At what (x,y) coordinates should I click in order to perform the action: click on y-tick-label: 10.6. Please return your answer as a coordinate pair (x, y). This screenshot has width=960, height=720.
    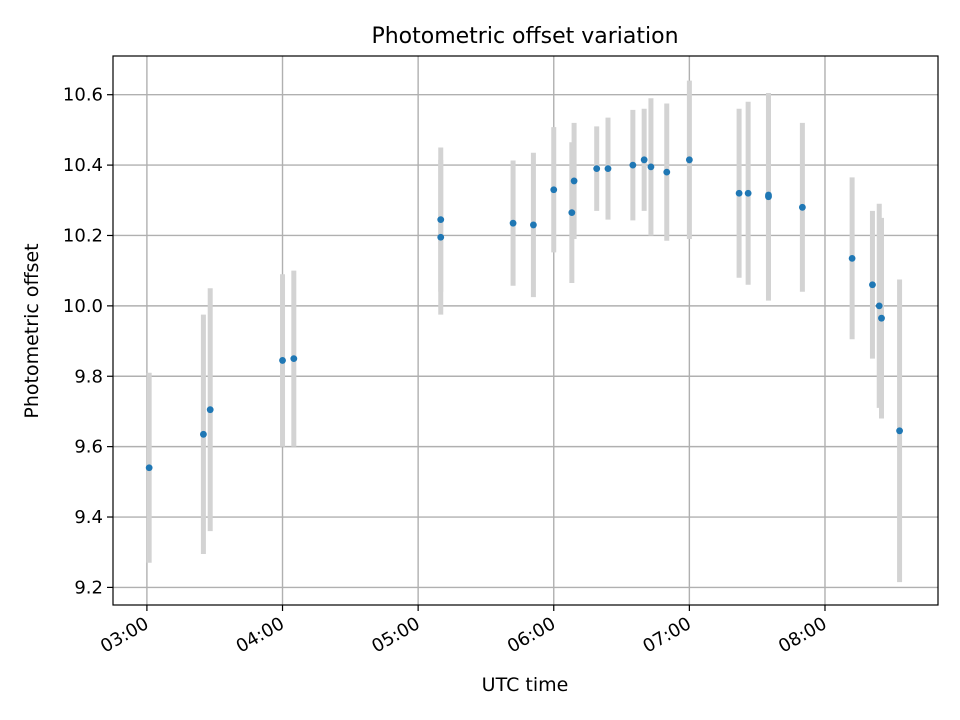
    Looking at the image, I should click on (83, 95).